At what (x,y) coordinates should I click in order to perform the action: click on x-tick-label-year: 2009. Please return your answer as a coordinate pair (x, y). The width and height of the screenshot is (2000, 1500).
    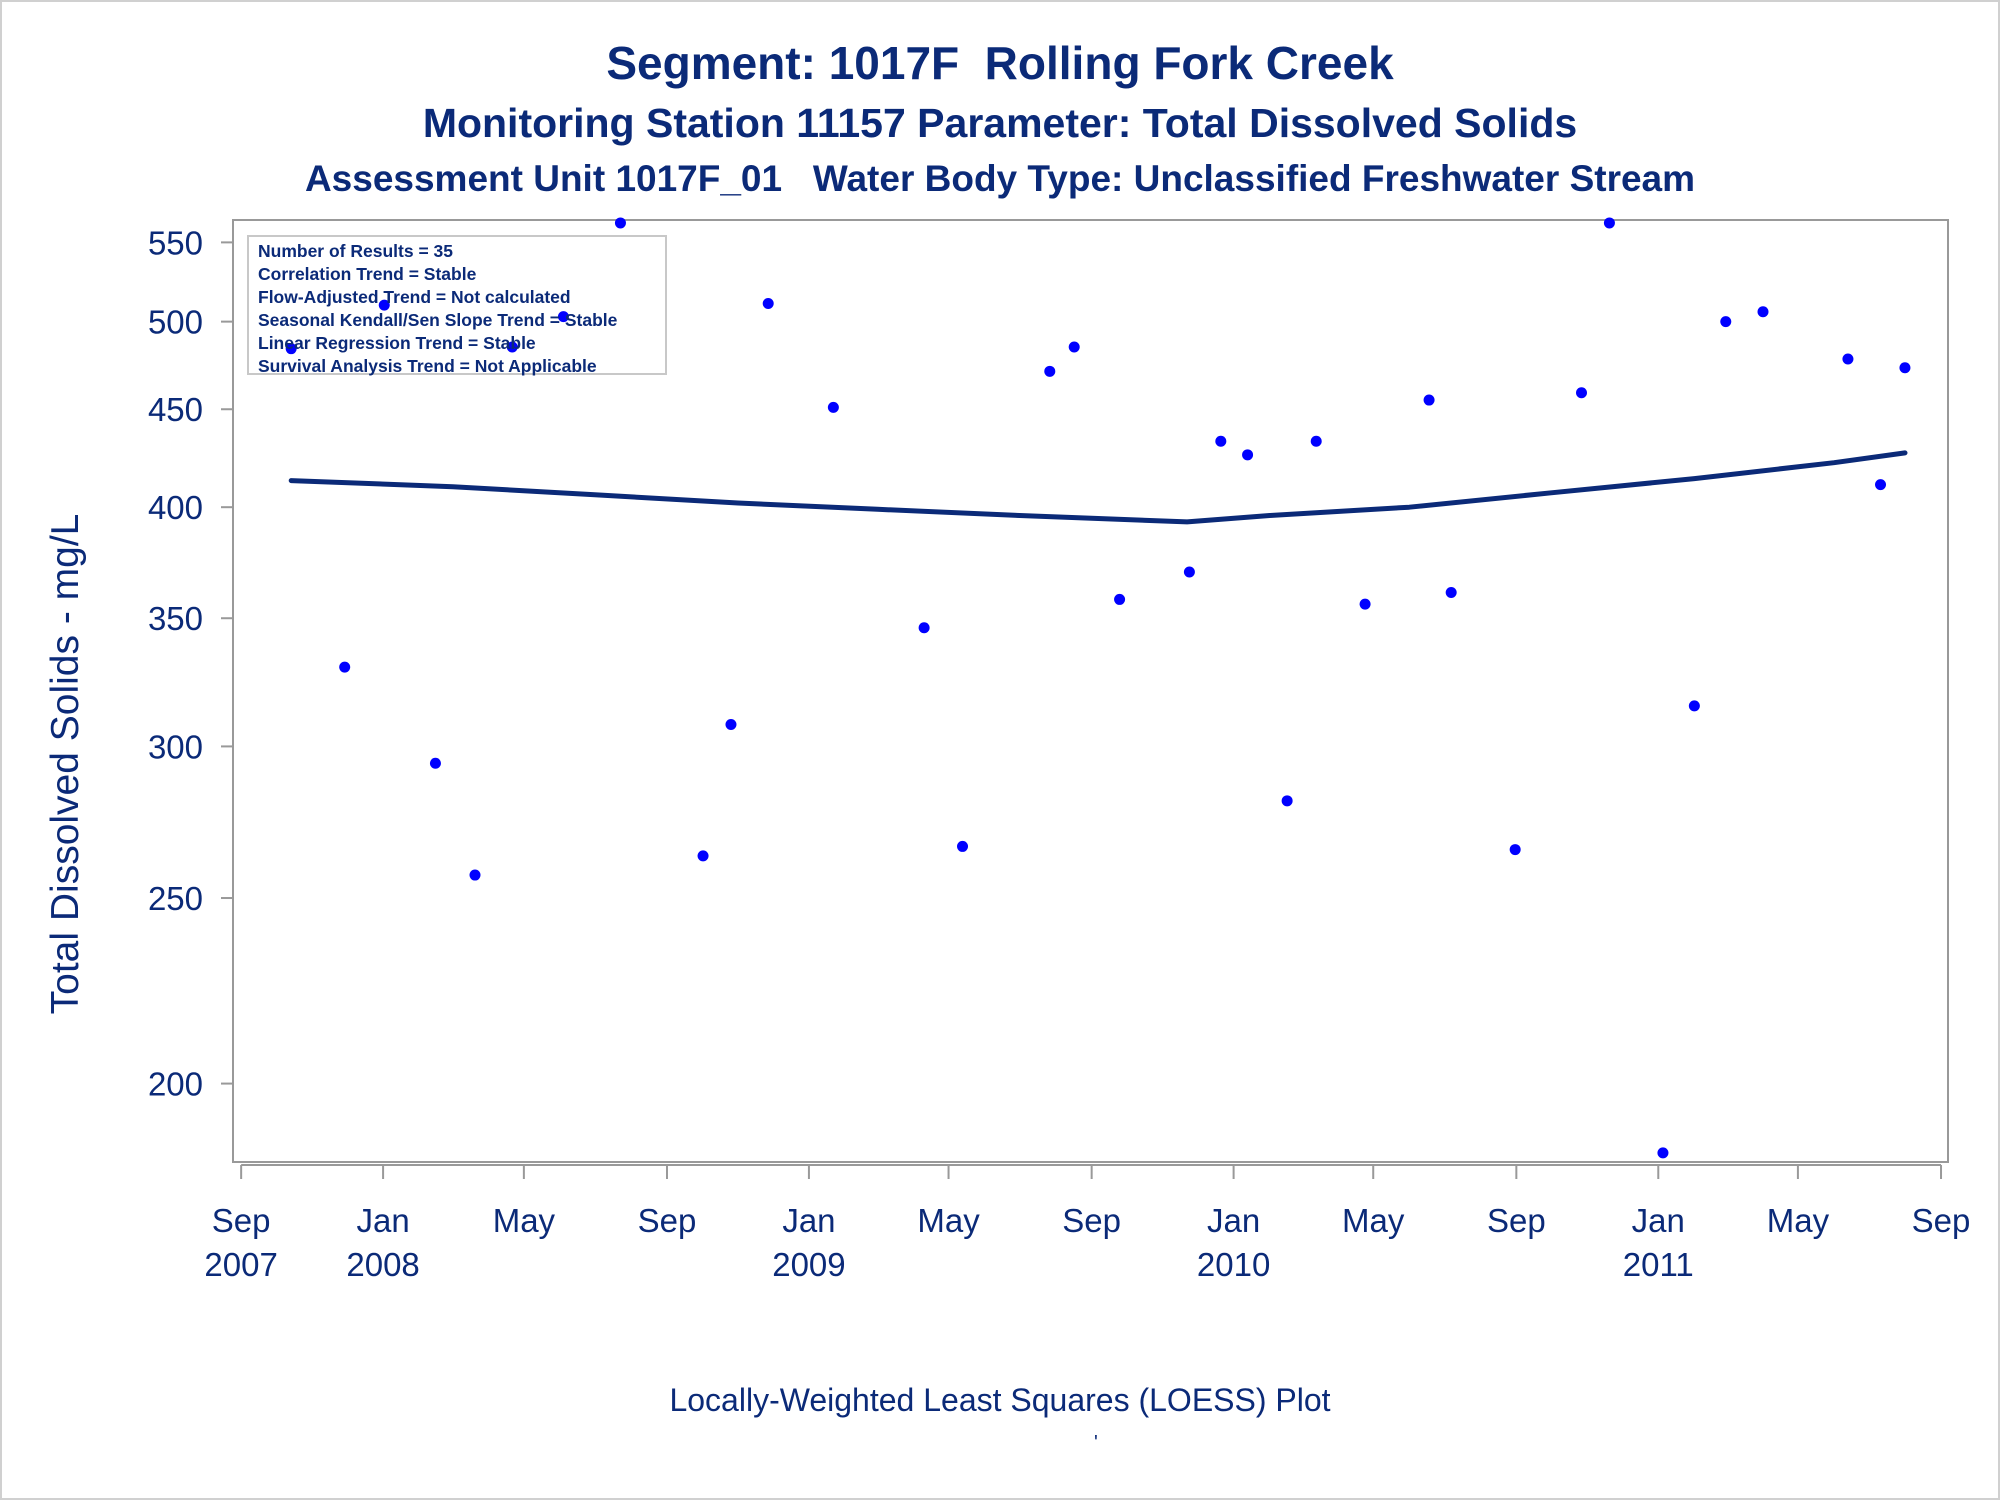
    Looking at the image, I should click on (808, 1264).